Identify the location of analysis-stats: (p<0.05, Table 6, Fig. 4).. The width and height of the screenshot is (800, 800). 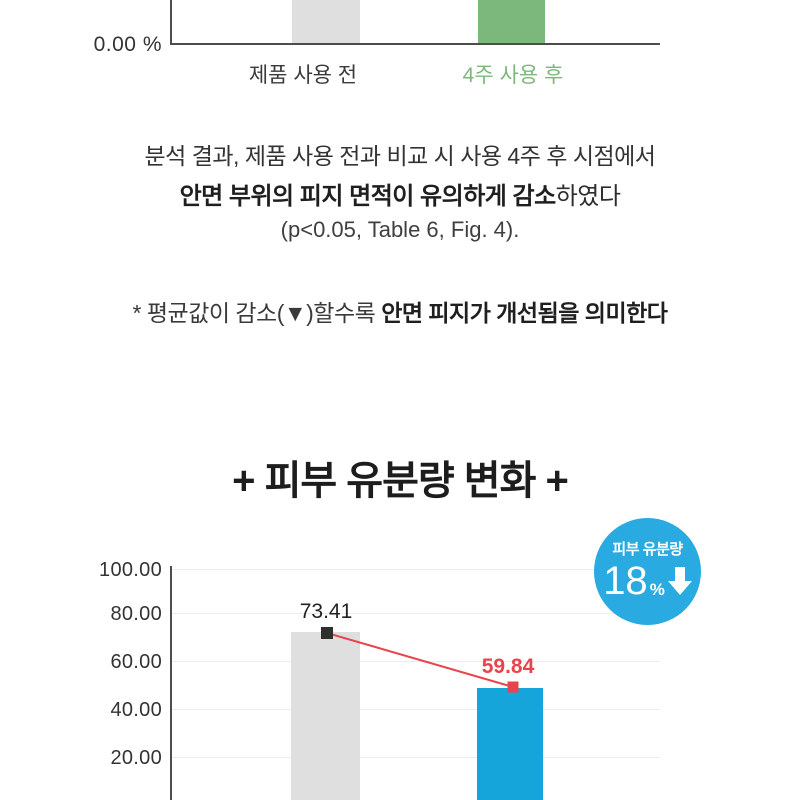
(400, 229).